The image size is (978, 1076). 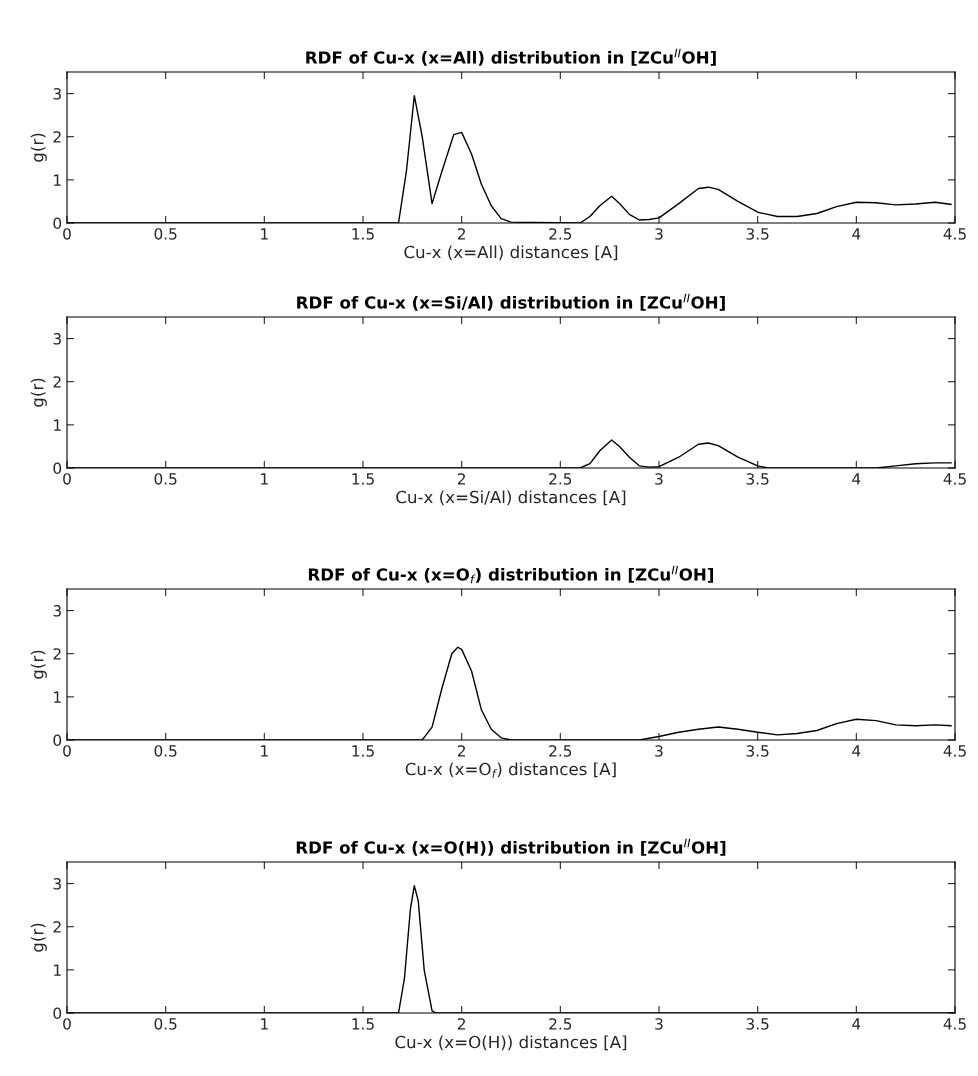 What do you see at coordinates (511, 847) in the screenshot?
I see `chart-title: RDF of Cu-x (x=O(H)) distribution in [ZCu$^{II}$OH]` at bounding box center [511, 847].